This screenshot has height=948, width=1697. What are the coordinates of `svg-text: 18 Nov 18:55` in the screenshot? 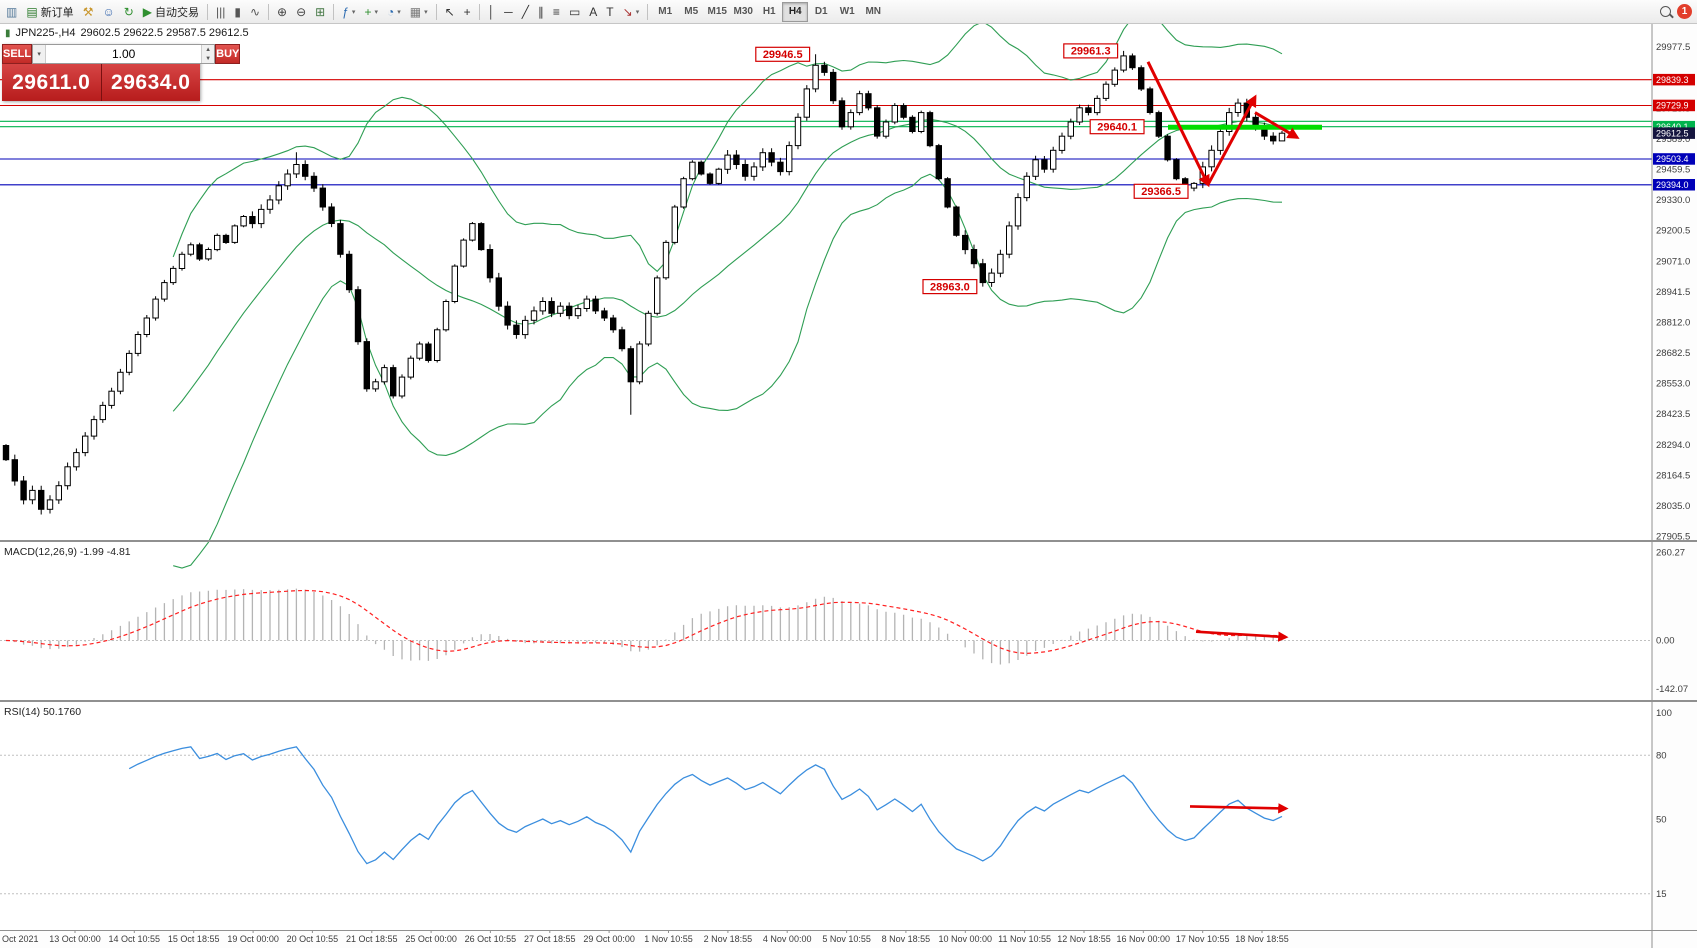 It's located at (1262, 939).